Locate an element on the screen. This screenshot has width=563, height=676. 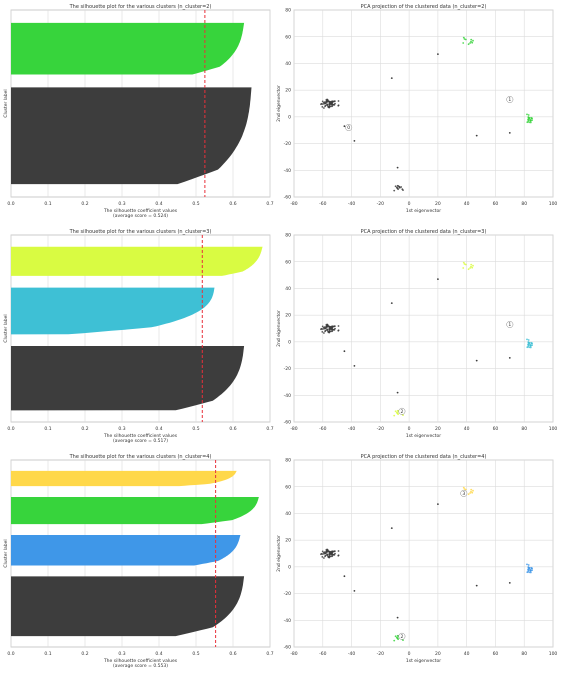
x-tick-label: 60 is located at coordinates (496, 654).